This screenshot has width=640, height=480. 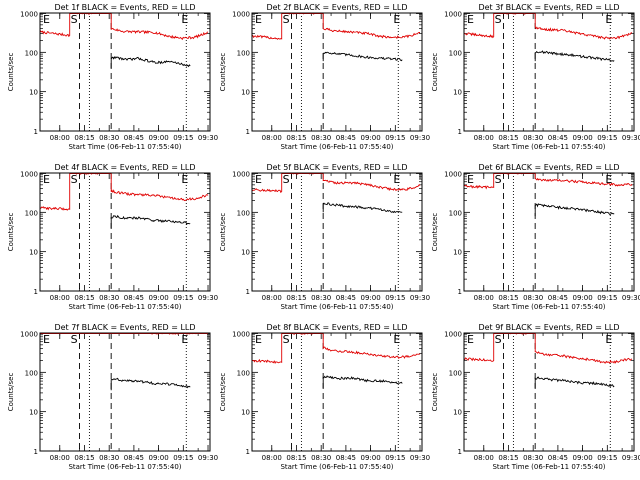 What do you see at coordinates (336, 7) in the screenshot?
I see `chart-title: Det 2f BLACK = Events, RED = LLD` at bounding box center [336, 7].